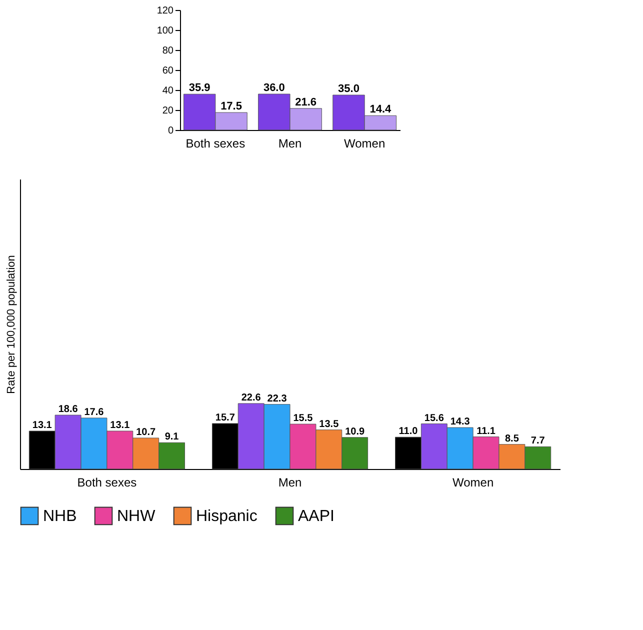  I want to click on data-label: 8.5, so click(512, 438).